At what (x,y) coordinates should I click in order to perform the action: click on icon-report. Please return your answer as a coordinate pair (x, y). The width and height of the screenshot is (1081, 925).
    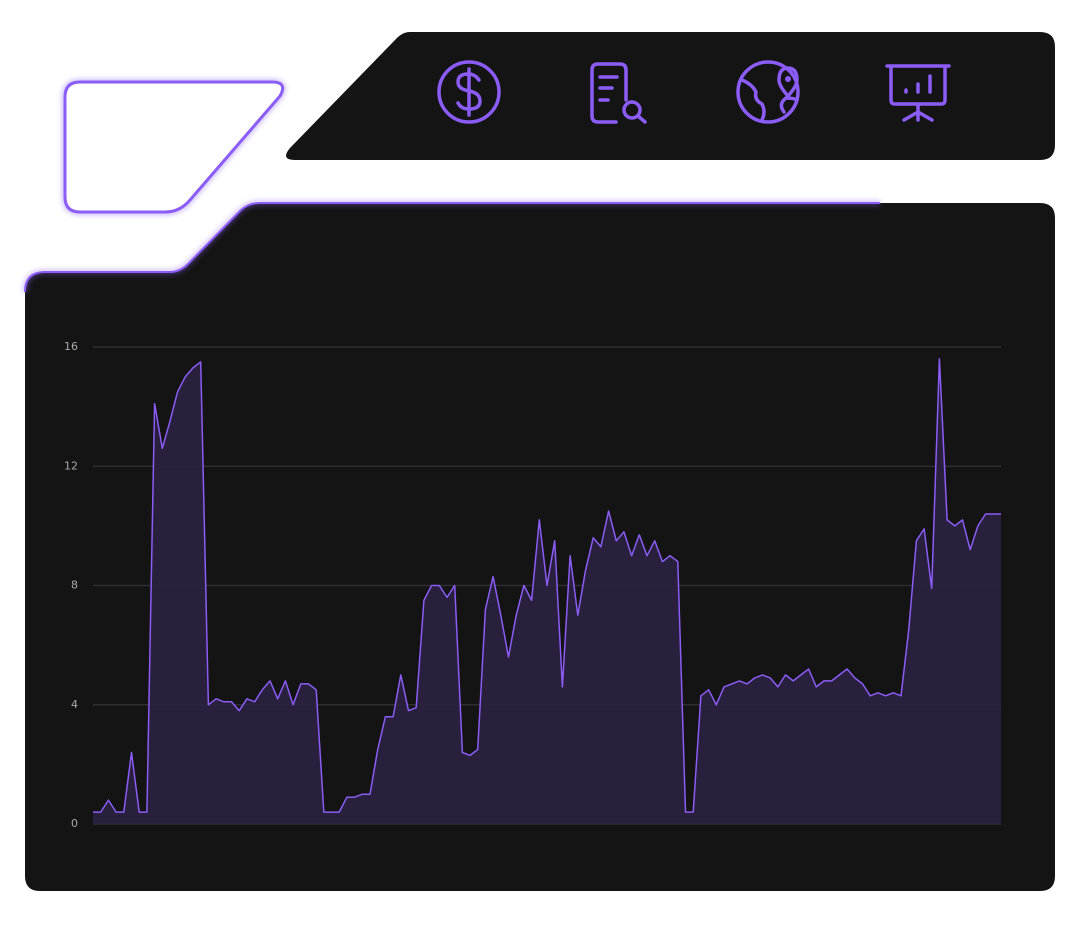
    Looking at the image, I should click on (618, 93).